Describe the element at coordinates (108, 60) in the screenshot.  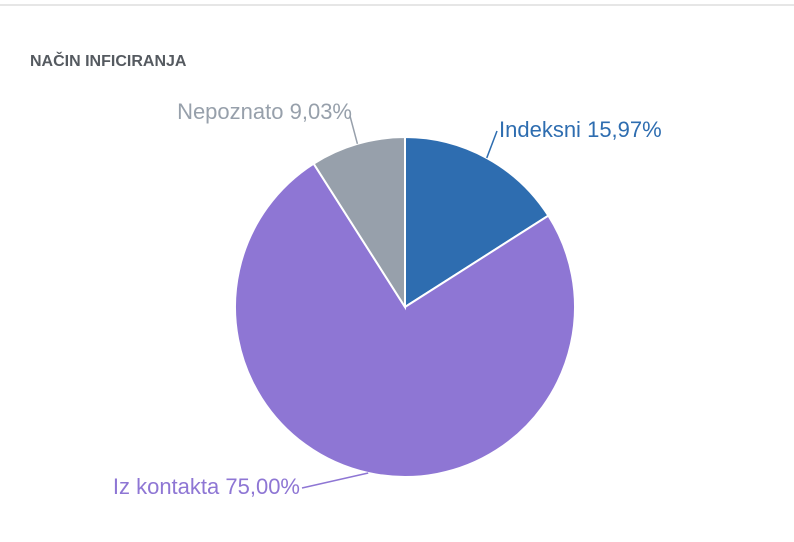
I see `chart-title: NAČIN INFICIRANJA` at that location.